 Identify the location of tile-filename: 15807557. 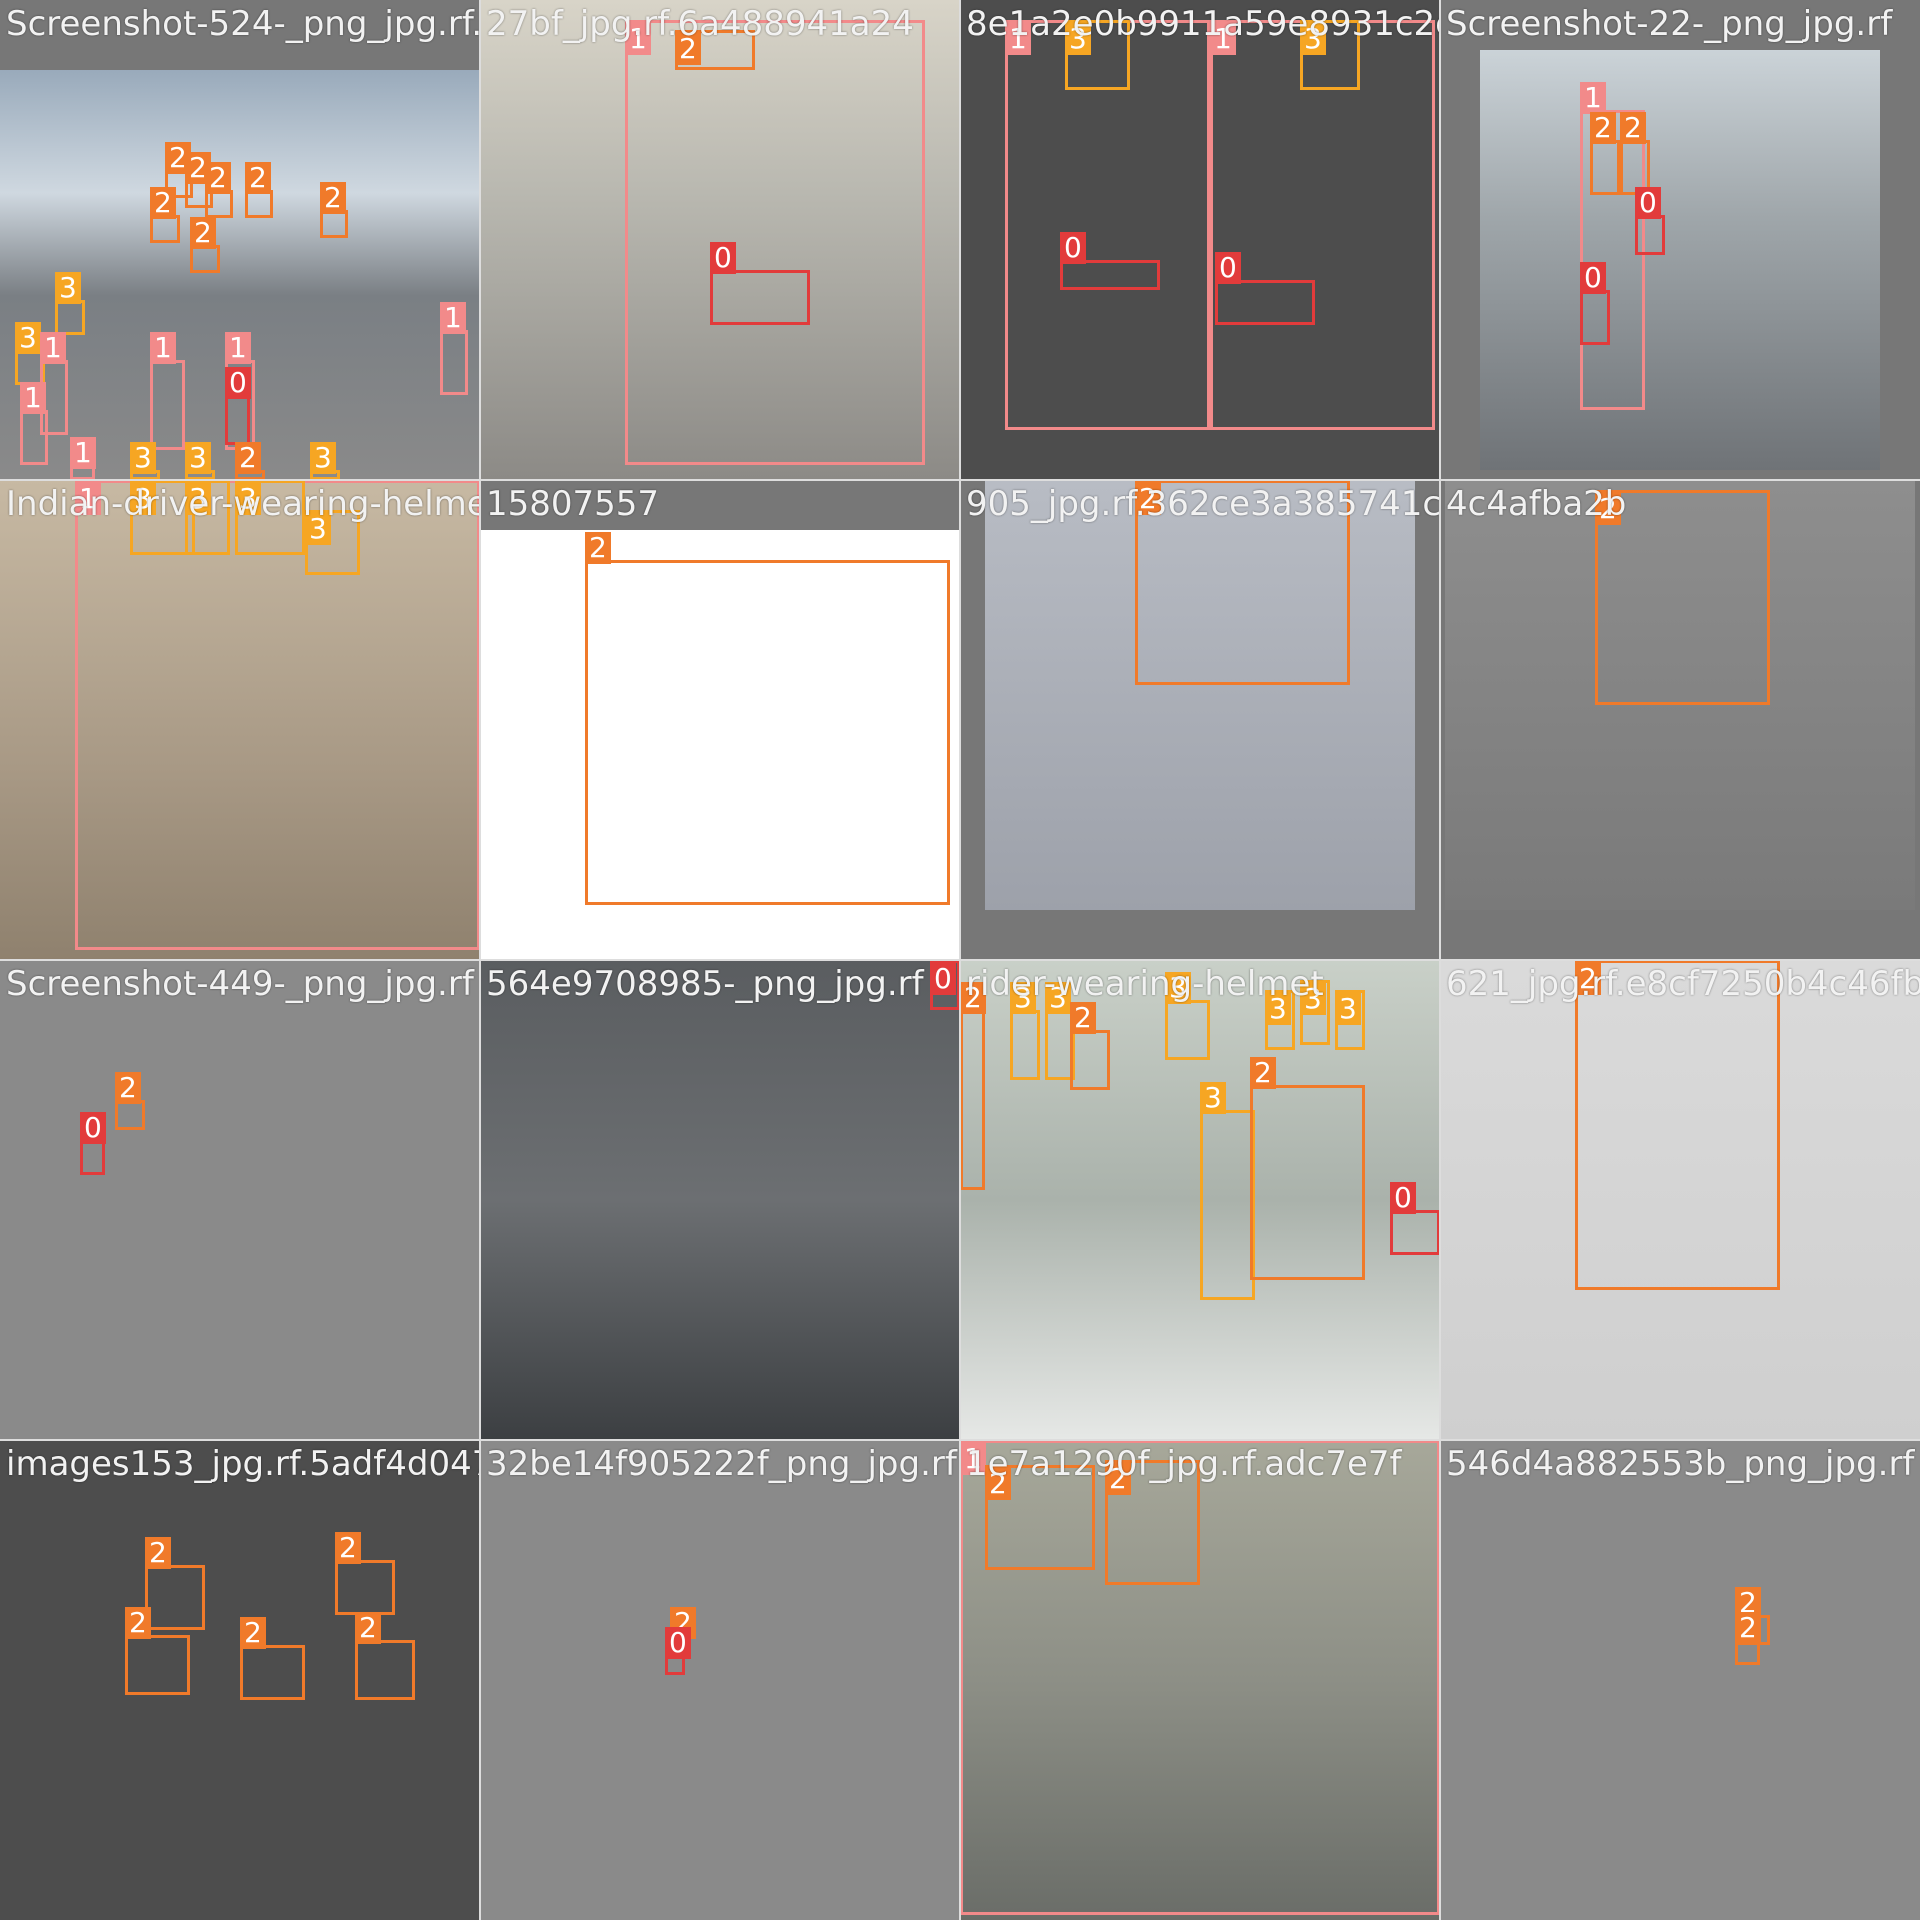
(573, 504).